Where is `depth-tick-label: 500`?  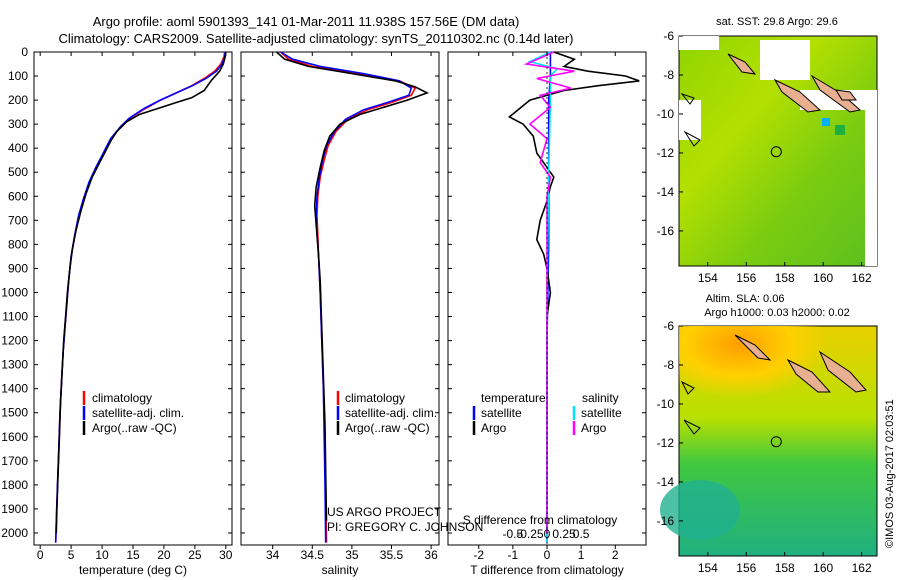
depth-tick-label: 500 is located at coordinates (18, 172).